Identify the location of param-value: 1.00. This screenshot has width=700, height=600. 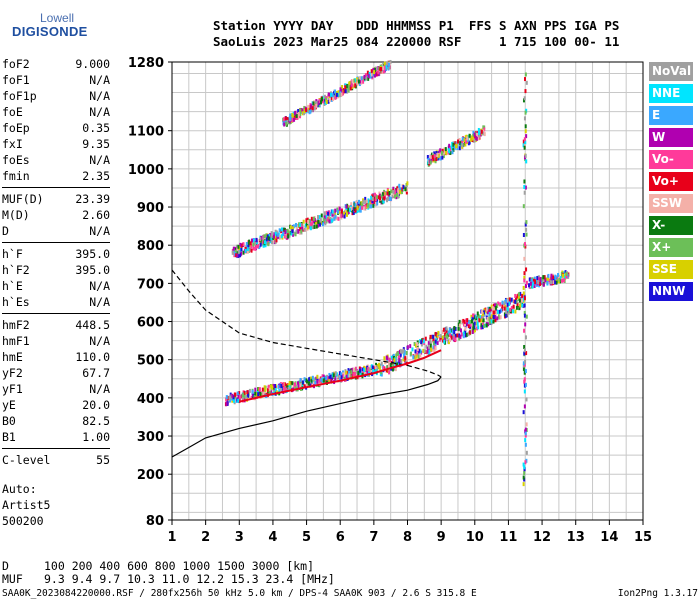
(96, 437).